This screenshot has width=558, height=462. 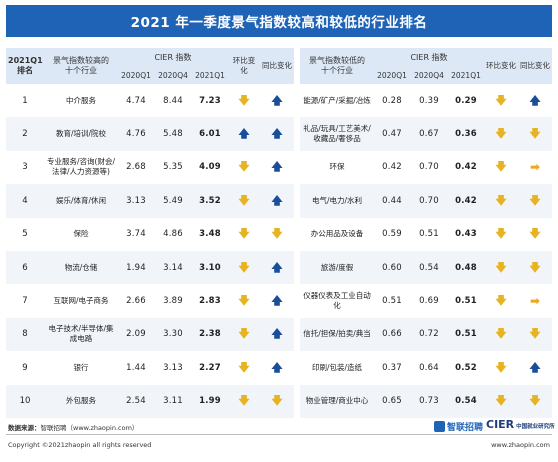 What do you see at coordinates (173, 401) in the screenshot?
I see `index-value: 3.11` at bounding box center [173, 401].